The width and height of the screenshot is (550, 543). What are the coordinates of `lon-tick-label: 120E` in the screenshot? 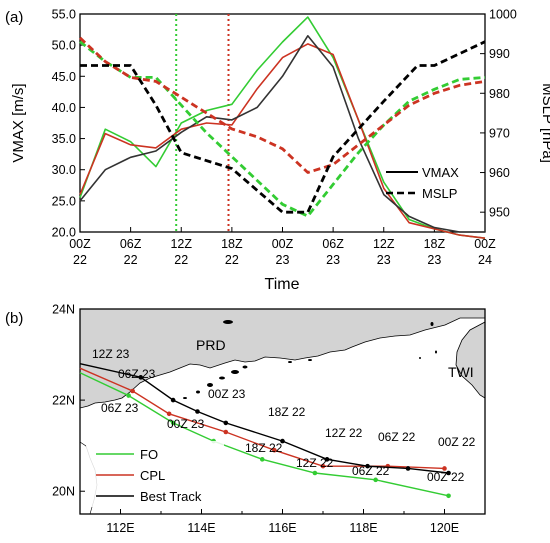 It's located at (444, 528).